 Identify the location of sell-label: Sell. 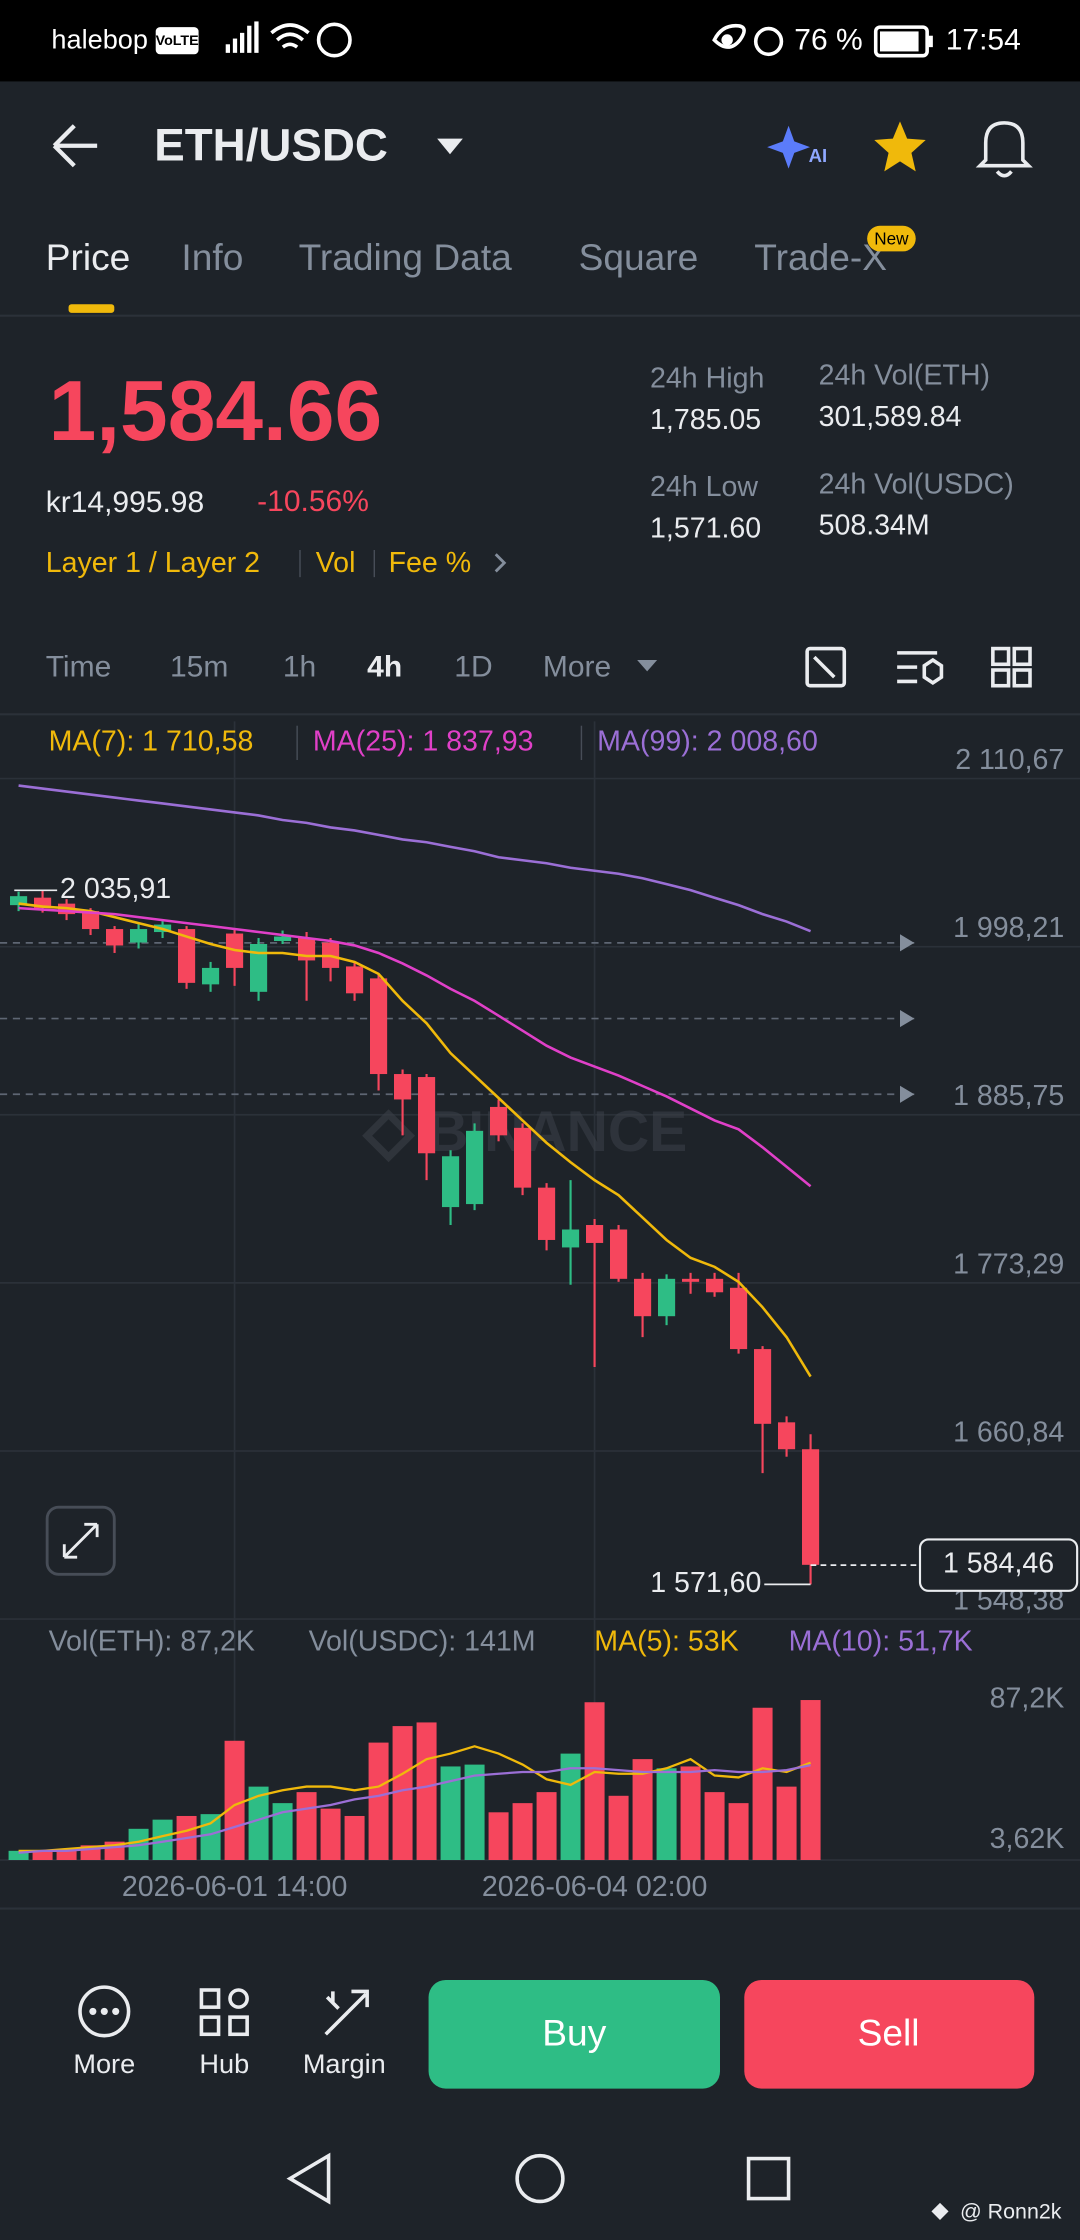
(889, 2033).